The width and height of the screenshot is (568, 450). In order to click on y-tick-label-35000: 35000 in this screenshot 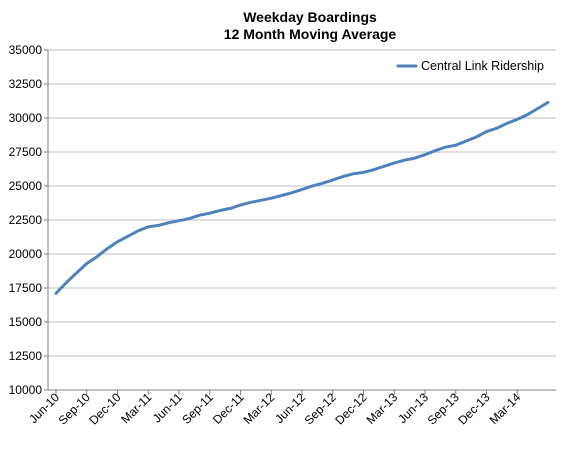, I will do `click(26, 50)`.